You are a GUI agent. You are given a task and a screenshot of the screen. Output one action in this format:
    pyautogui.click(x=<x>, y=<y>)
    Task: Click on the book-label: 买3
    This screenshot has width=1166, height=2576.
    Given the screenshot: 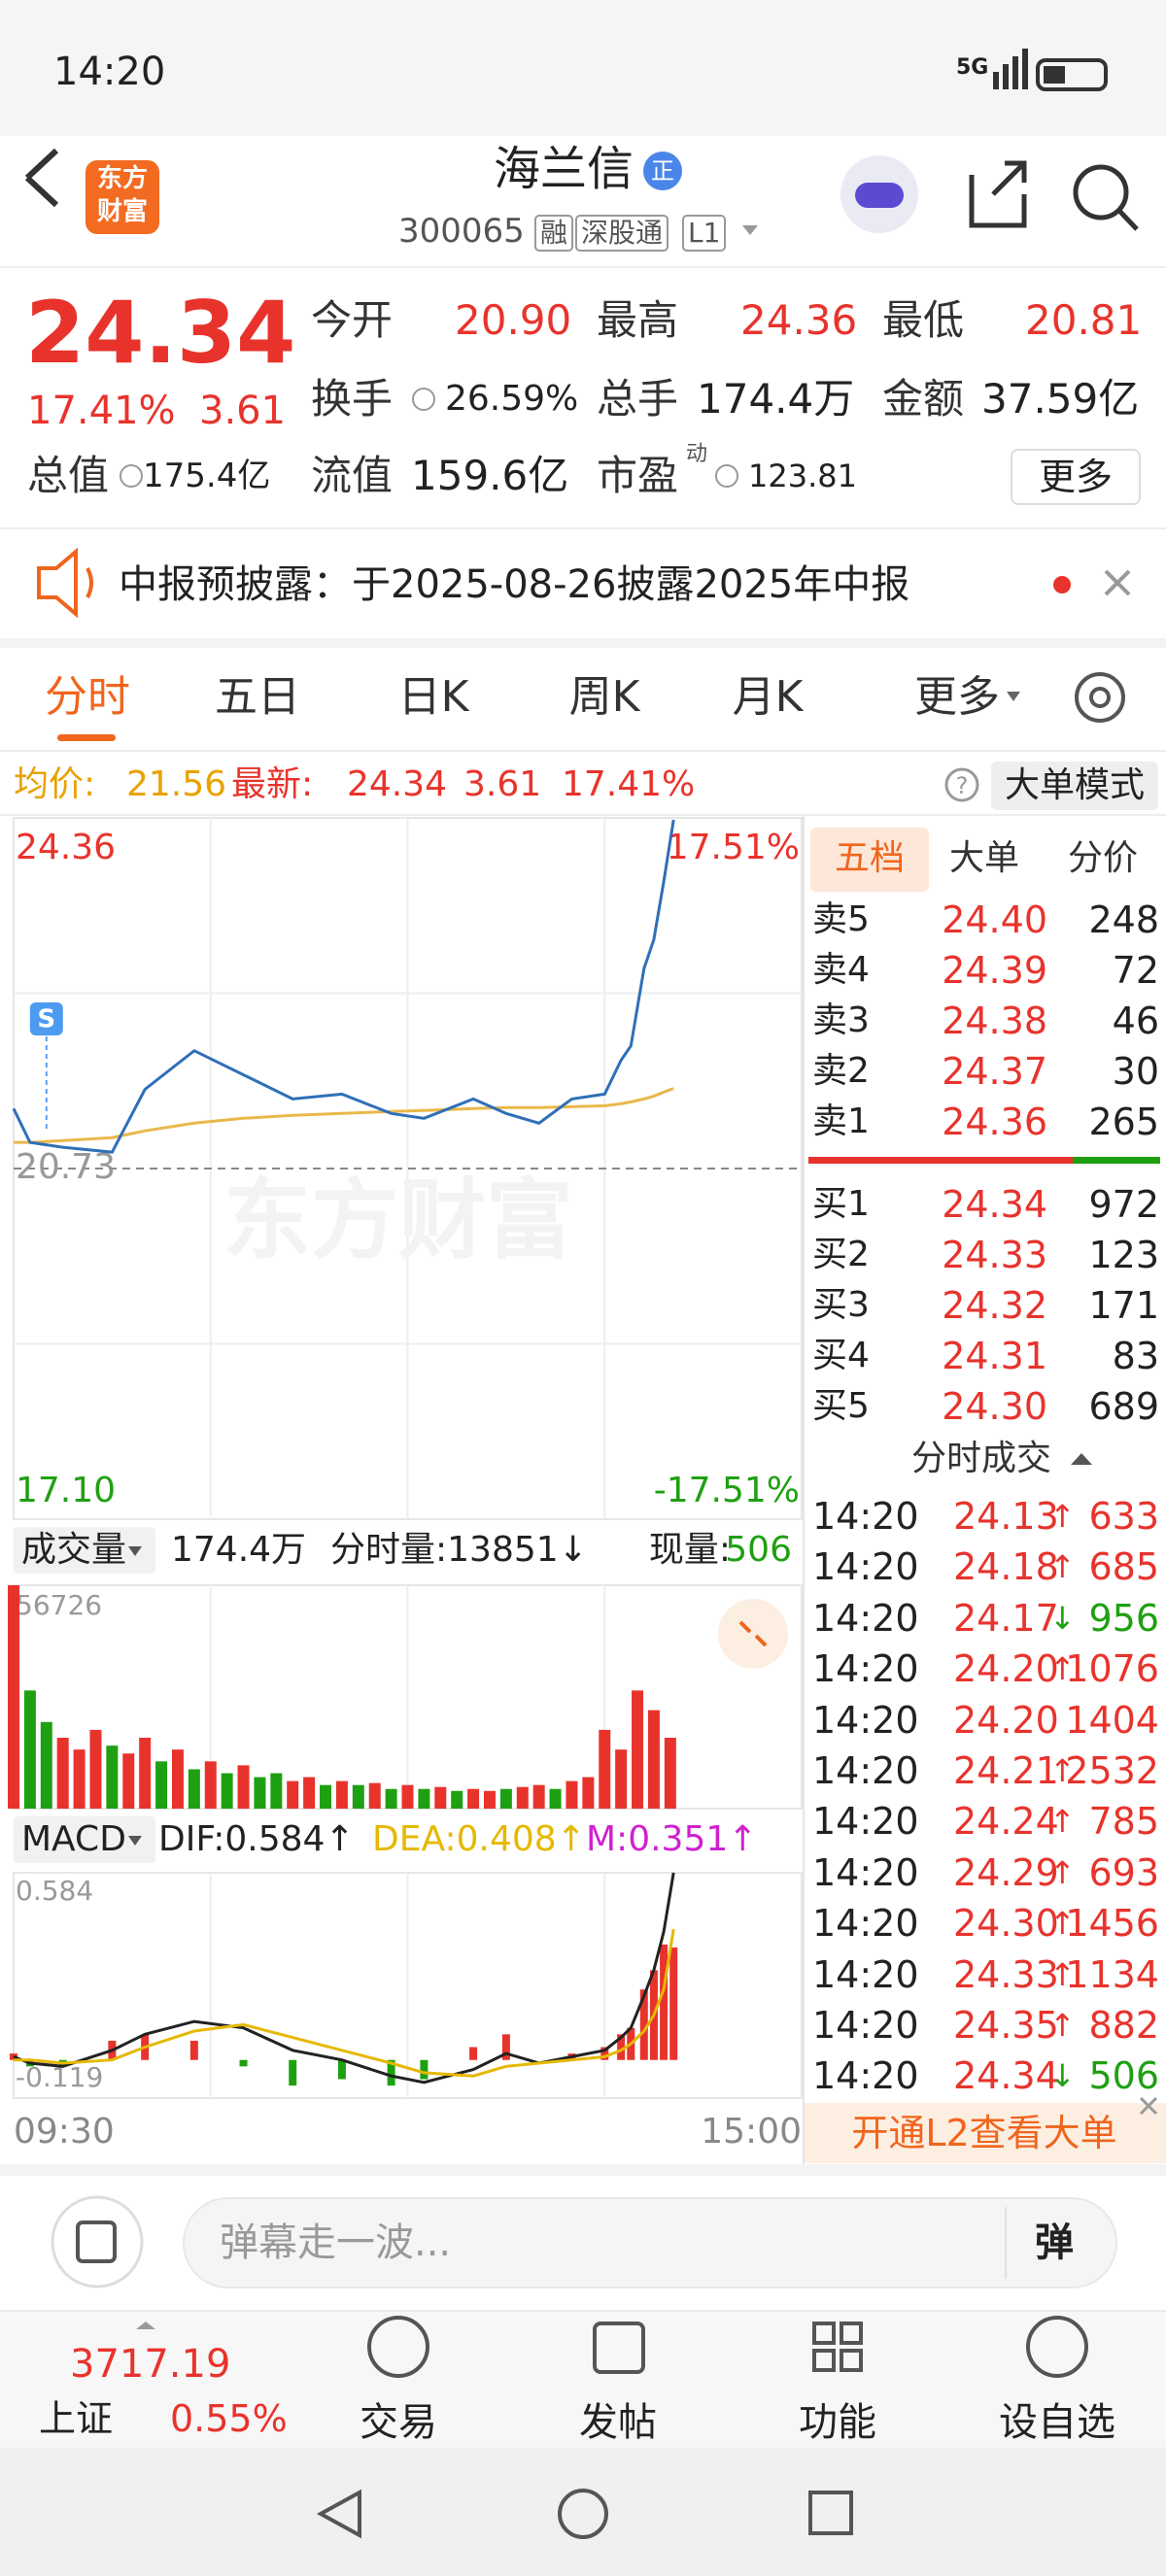 What is the action you would take?
    pyautogui.click(x=841, y=1305)
    